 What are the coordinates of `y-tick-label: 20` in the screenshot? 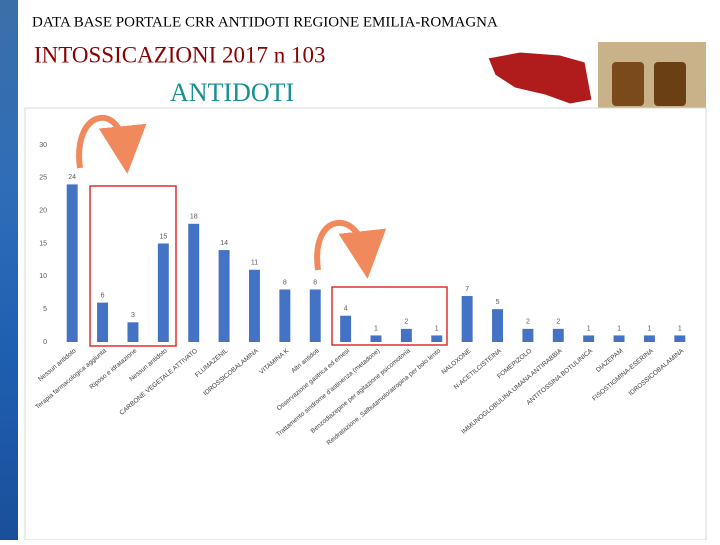 It's located at (43, 211).